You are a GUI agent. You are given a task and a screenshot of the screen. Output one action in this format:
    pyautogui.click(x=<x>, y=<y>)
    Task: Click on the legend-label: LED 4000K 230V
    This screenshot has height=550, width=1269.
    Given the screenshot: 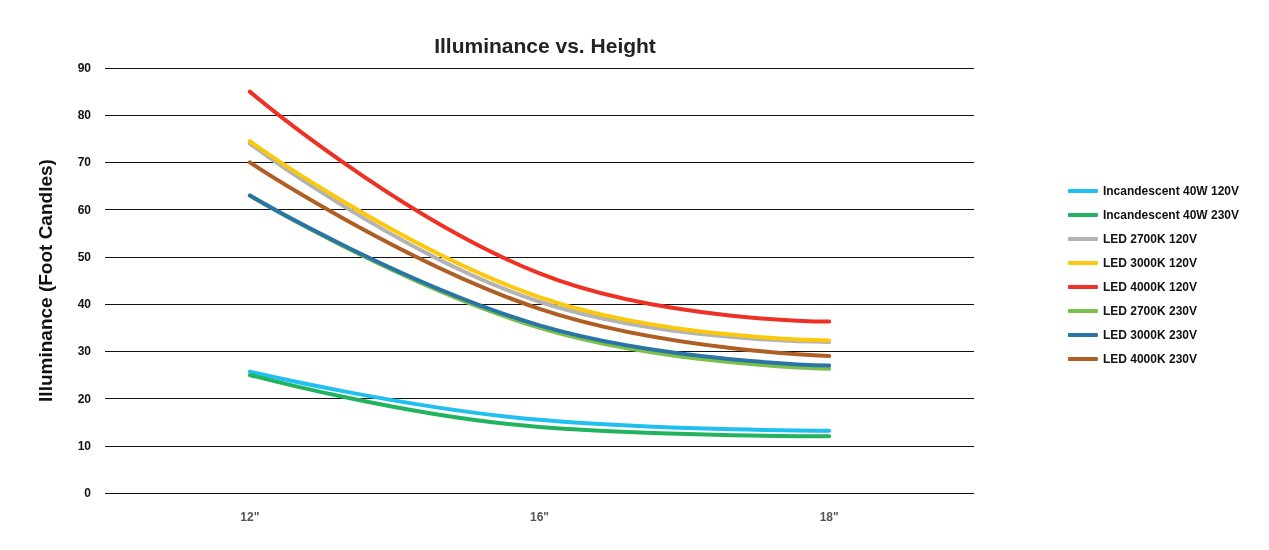 What is the action you would take?
    pyautogui.click(x=1149, y=359)
    